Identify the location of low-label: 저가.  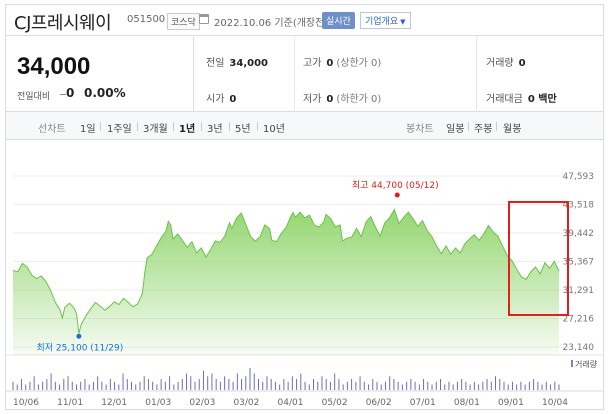
(312, 99).